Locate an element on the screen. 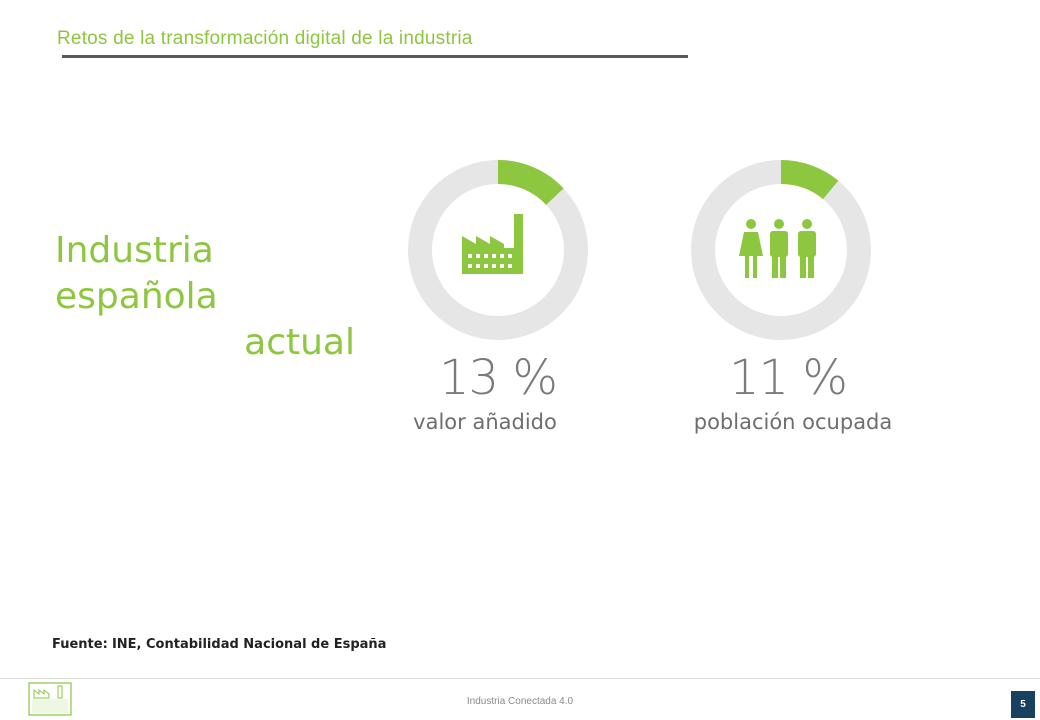  donut-segment-valor-anadido is located at coordinates (531, 182).